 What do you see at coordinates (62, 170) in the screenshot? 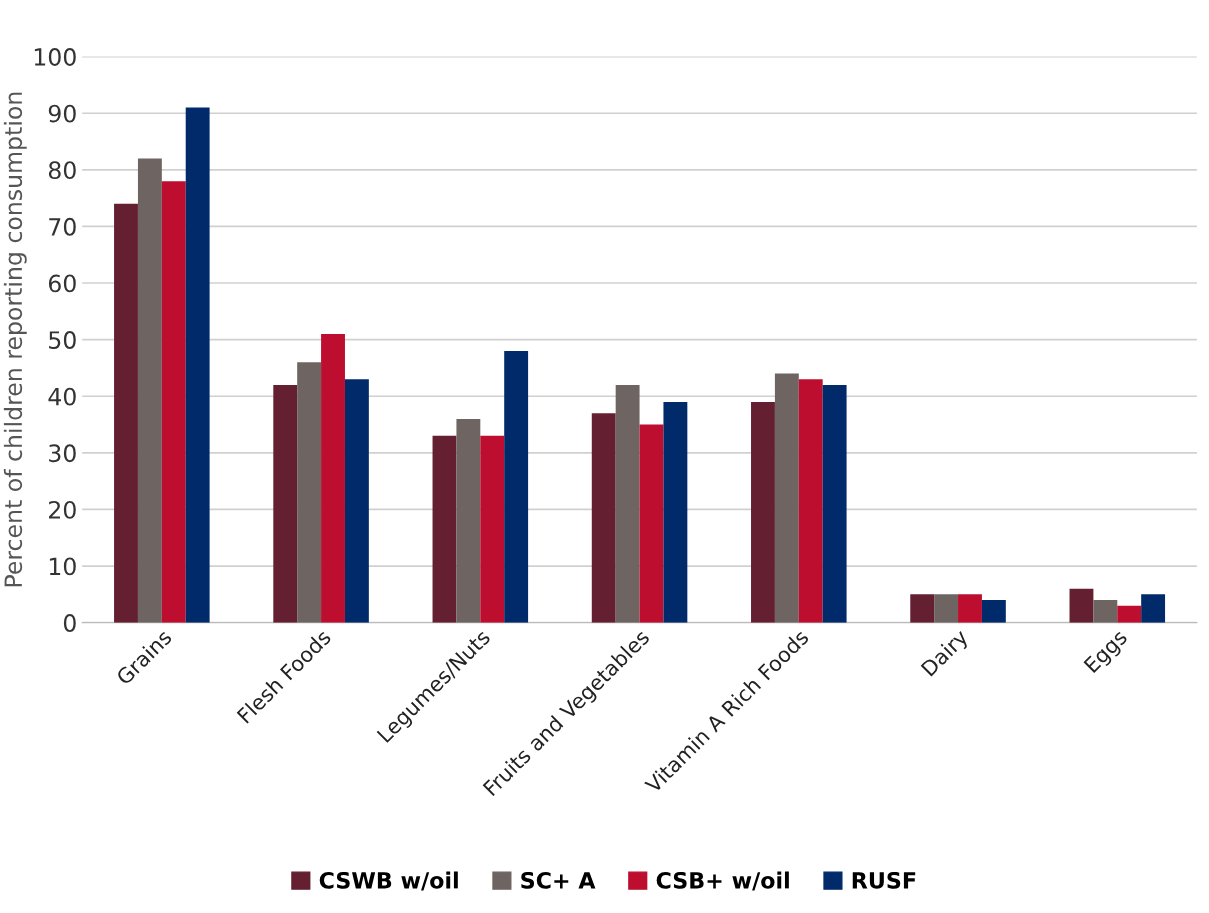
I see `y-tick-label: 80` at bounding box center [62, 170].